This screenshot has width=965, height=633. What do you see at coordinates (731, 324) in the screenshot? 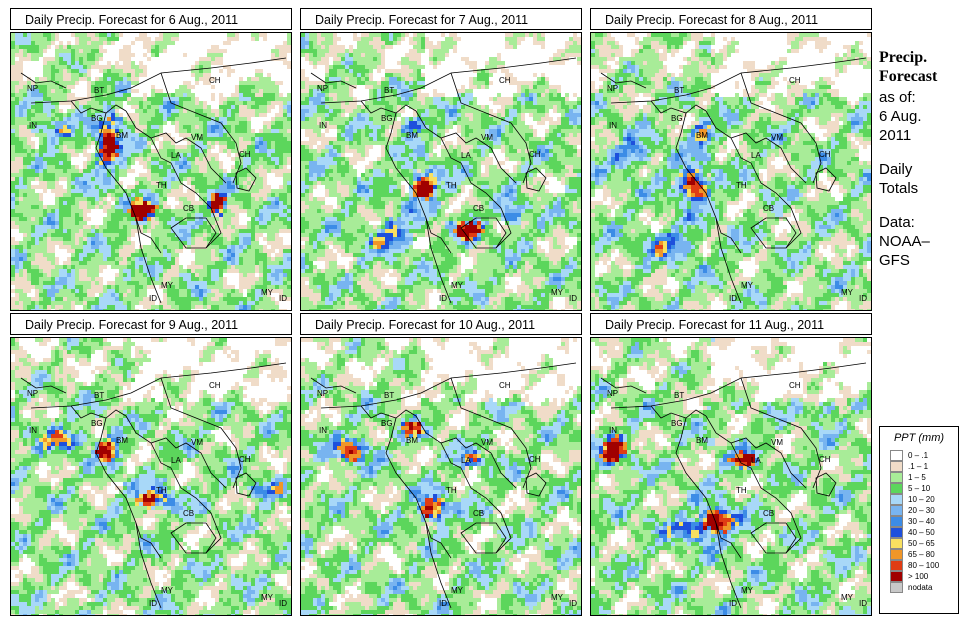
I see `panel-title: Daily Precip. Forecast for 11 Aug., 2011` at bounding box center [731, 324].